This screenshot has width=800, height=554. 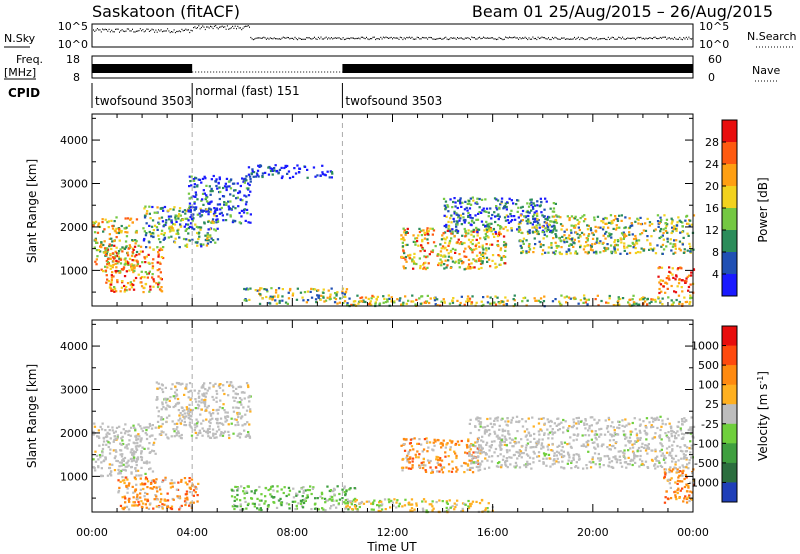 I want to click on freq-series, so click(x=392, y=68).